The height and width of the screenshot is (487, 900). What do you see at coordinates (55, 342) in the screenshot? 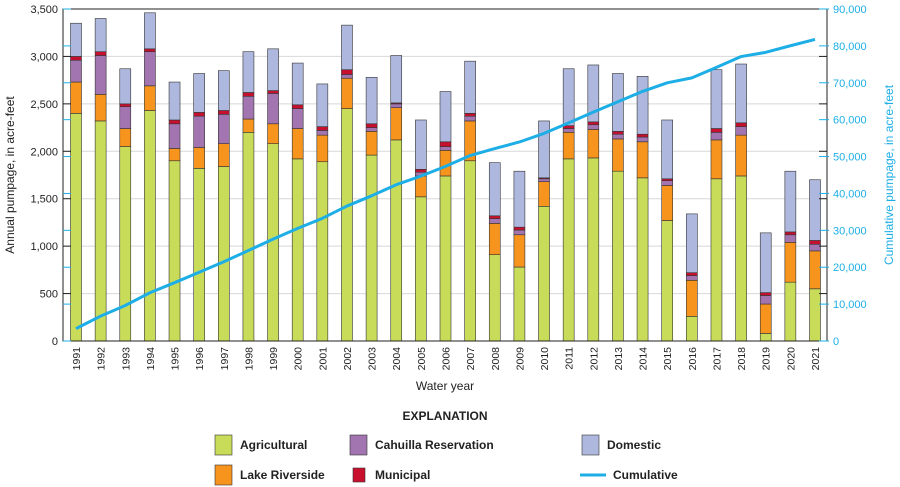
I see `y-tick-label: 0` at bounding box center [55, 342].